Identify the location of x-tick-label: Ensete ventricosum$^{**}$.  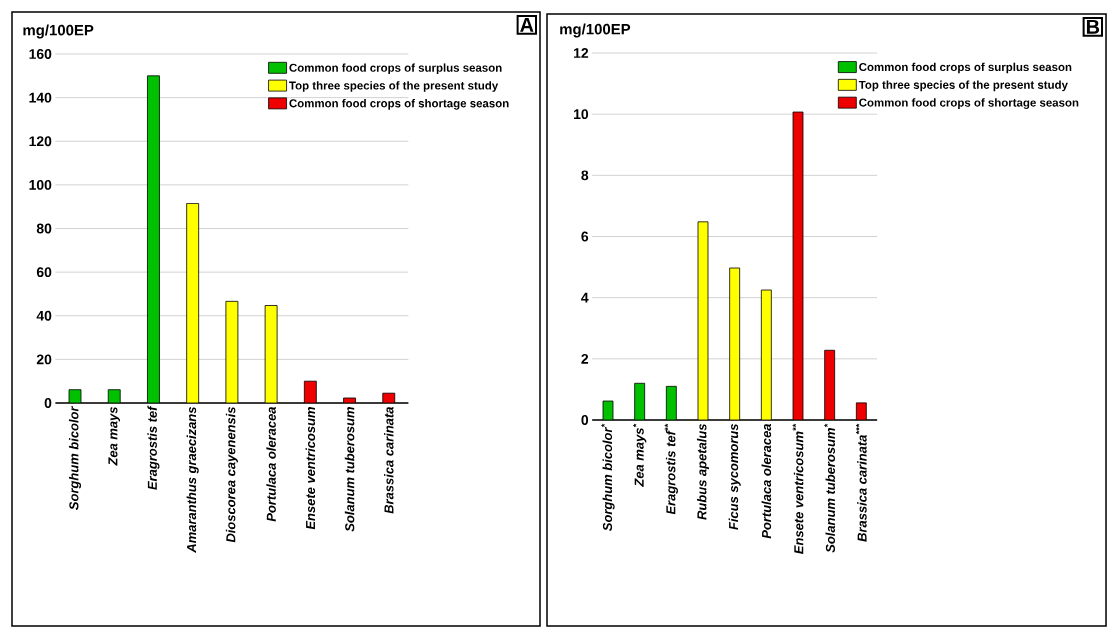
(798, 488).